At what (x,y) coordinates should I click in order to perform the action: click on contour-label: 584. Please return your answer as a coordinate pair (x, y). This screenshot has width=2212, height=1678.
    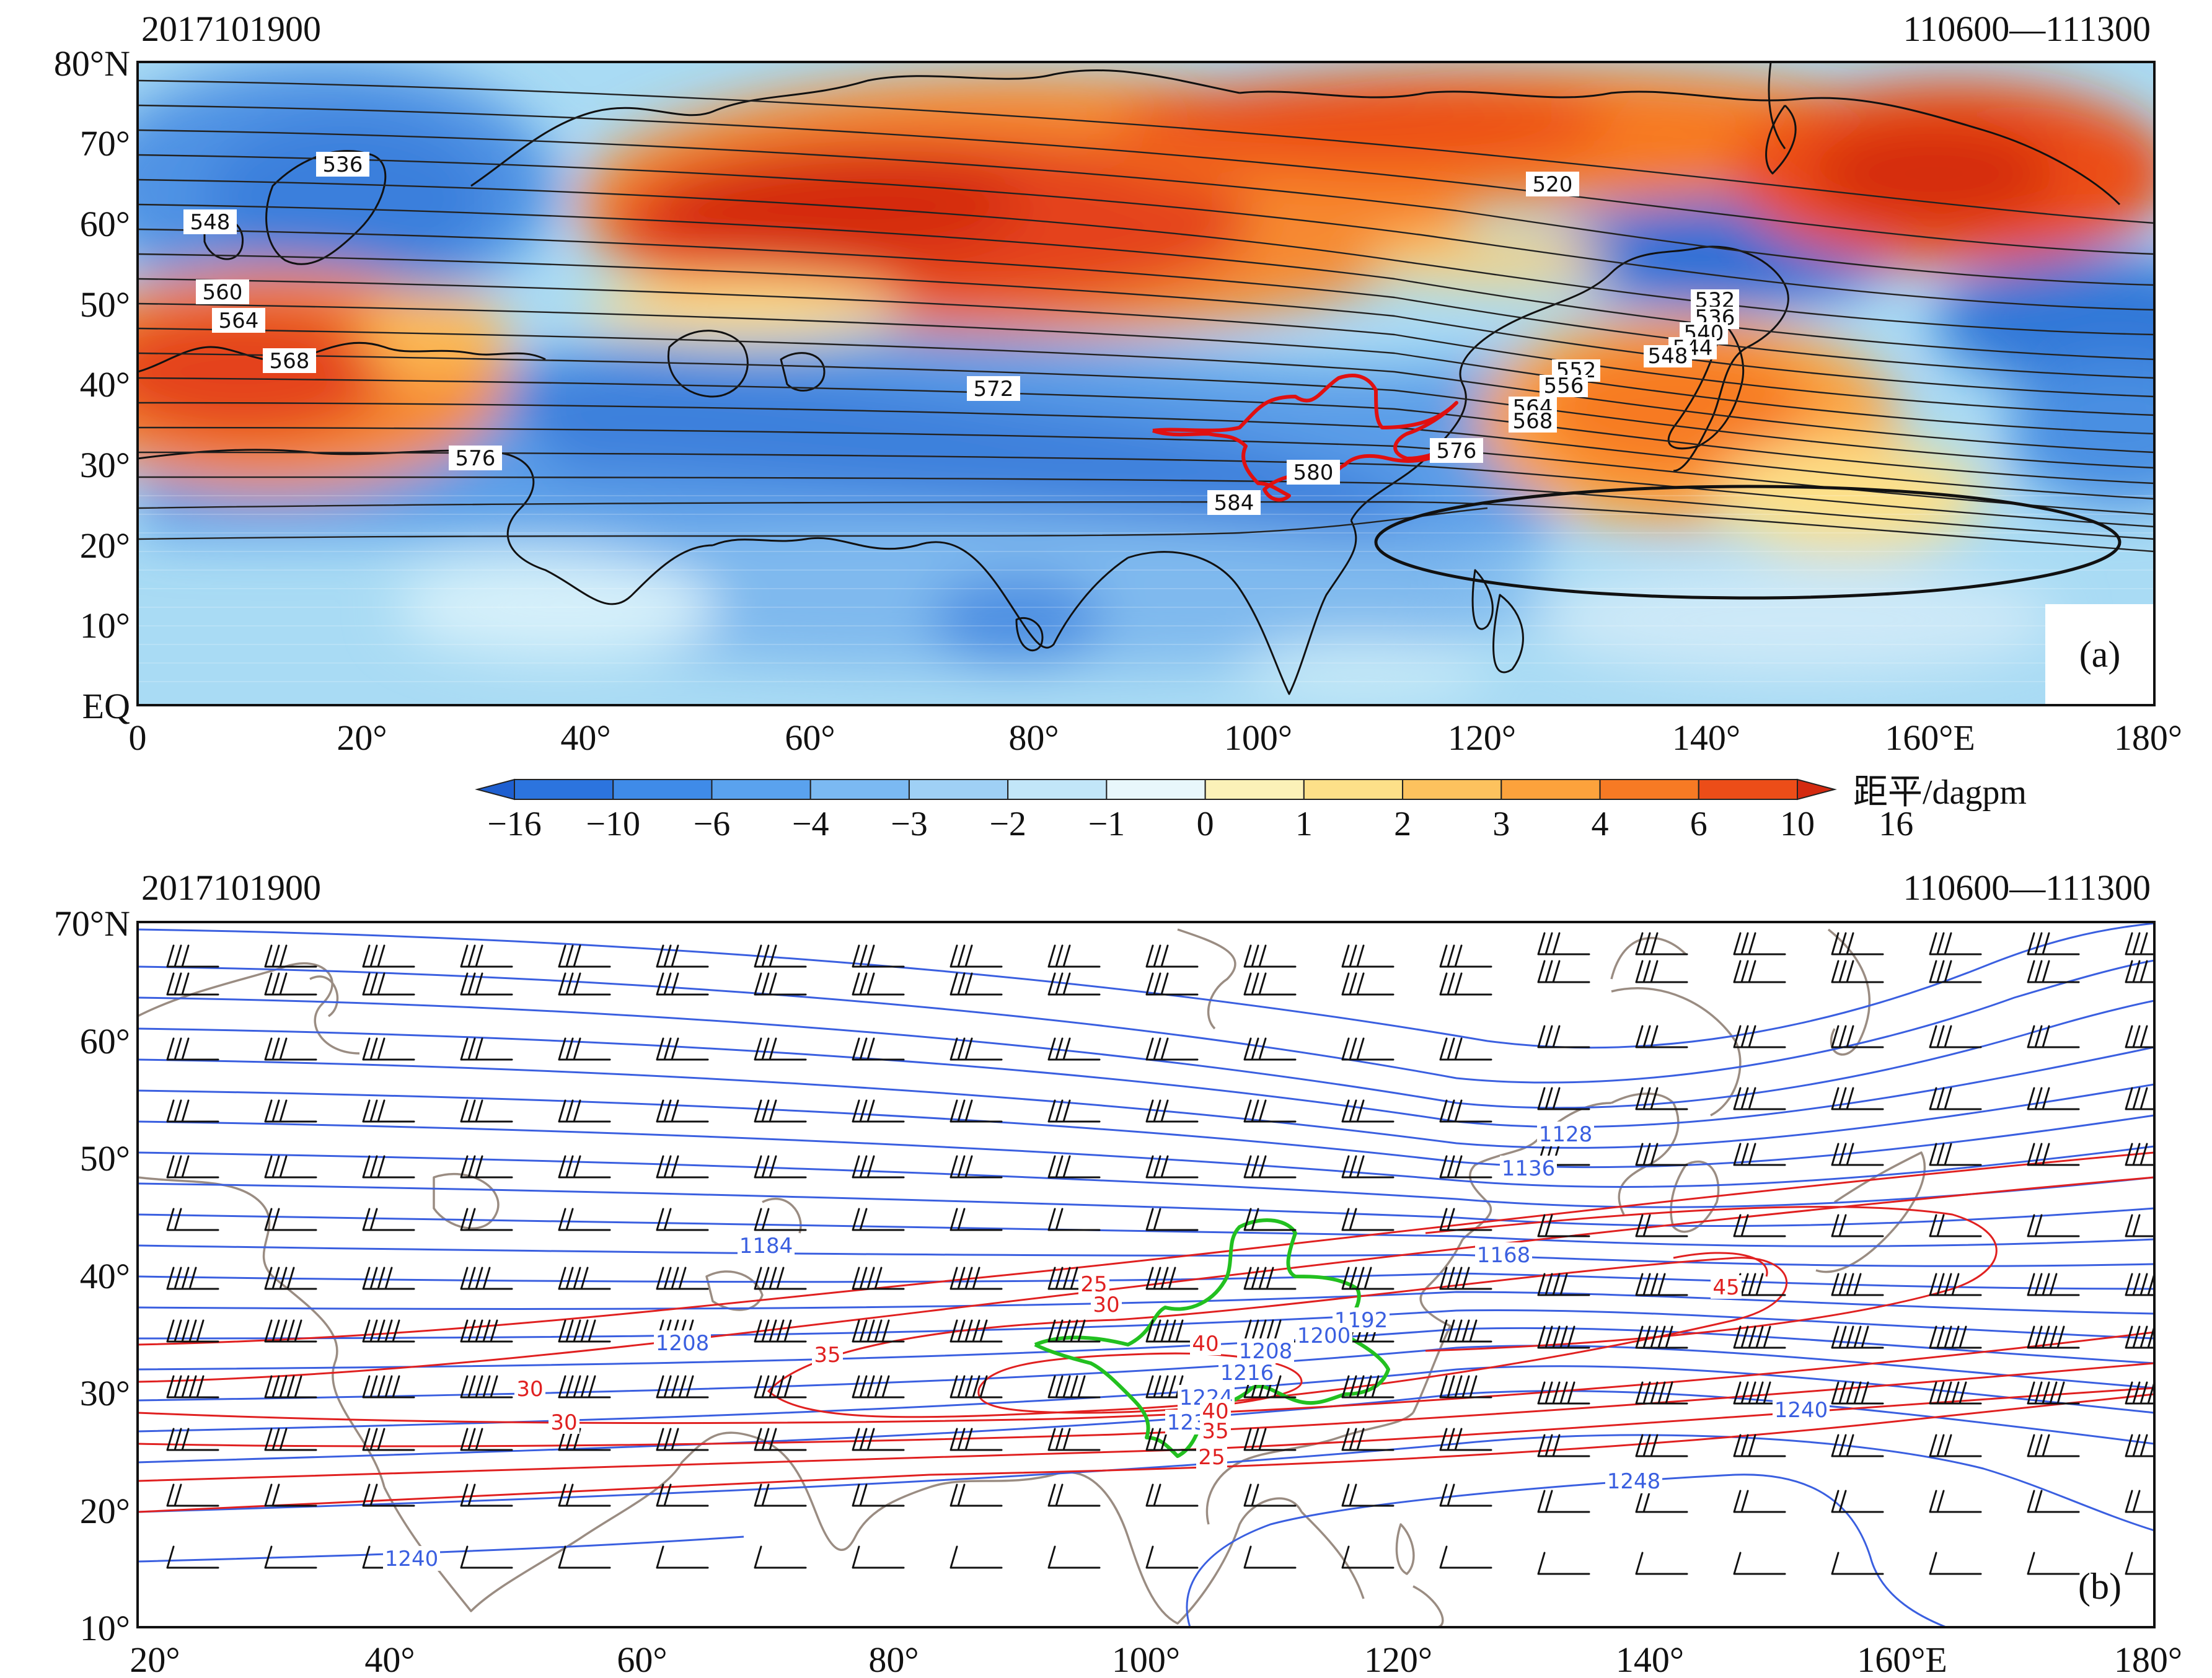
    Looking at the image, I should click on (1234, 503).